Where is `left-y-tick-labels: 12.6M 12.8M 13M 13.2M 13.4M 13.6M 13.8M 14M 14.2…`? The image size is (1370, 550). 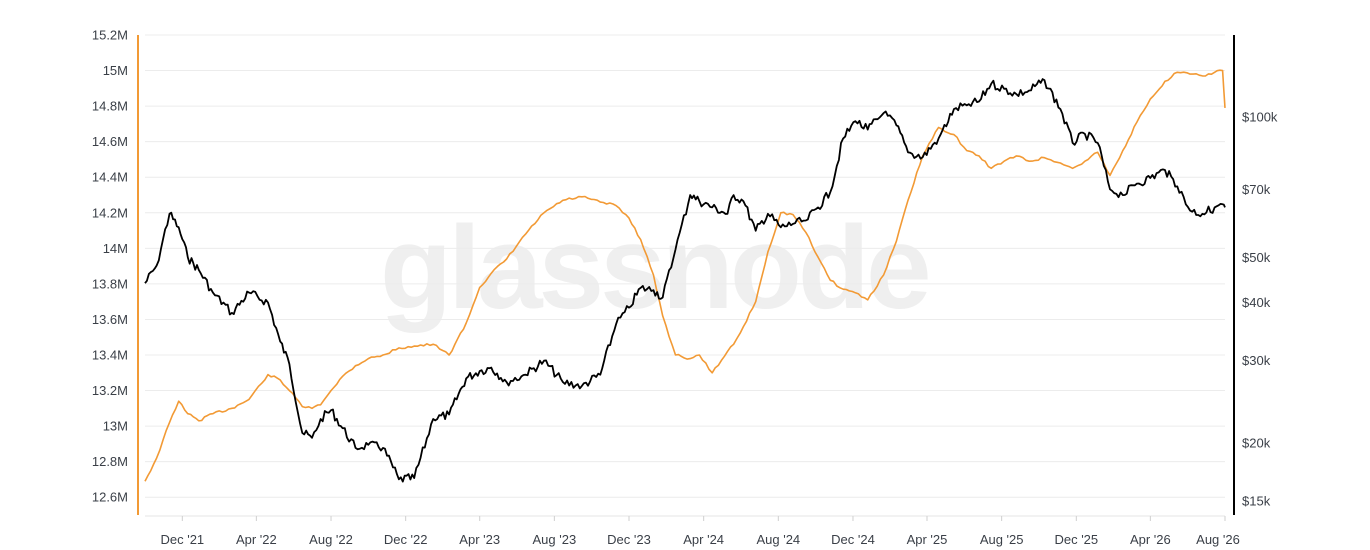
left-y-tick-labels: 12.6M 12.8M 13M 13.2M 13.4M 13.6M 13.8M 14M 14.2… is located at coordinates (110, 266).